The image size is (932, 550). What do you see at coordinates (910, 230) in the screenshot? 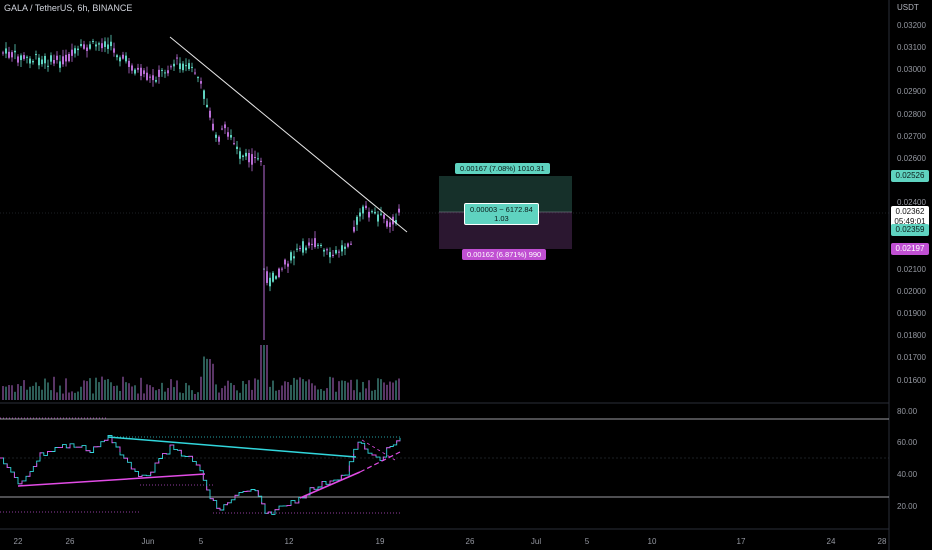
I see `entry-price-badge: 0.02359` at bounding box center [910, 230].